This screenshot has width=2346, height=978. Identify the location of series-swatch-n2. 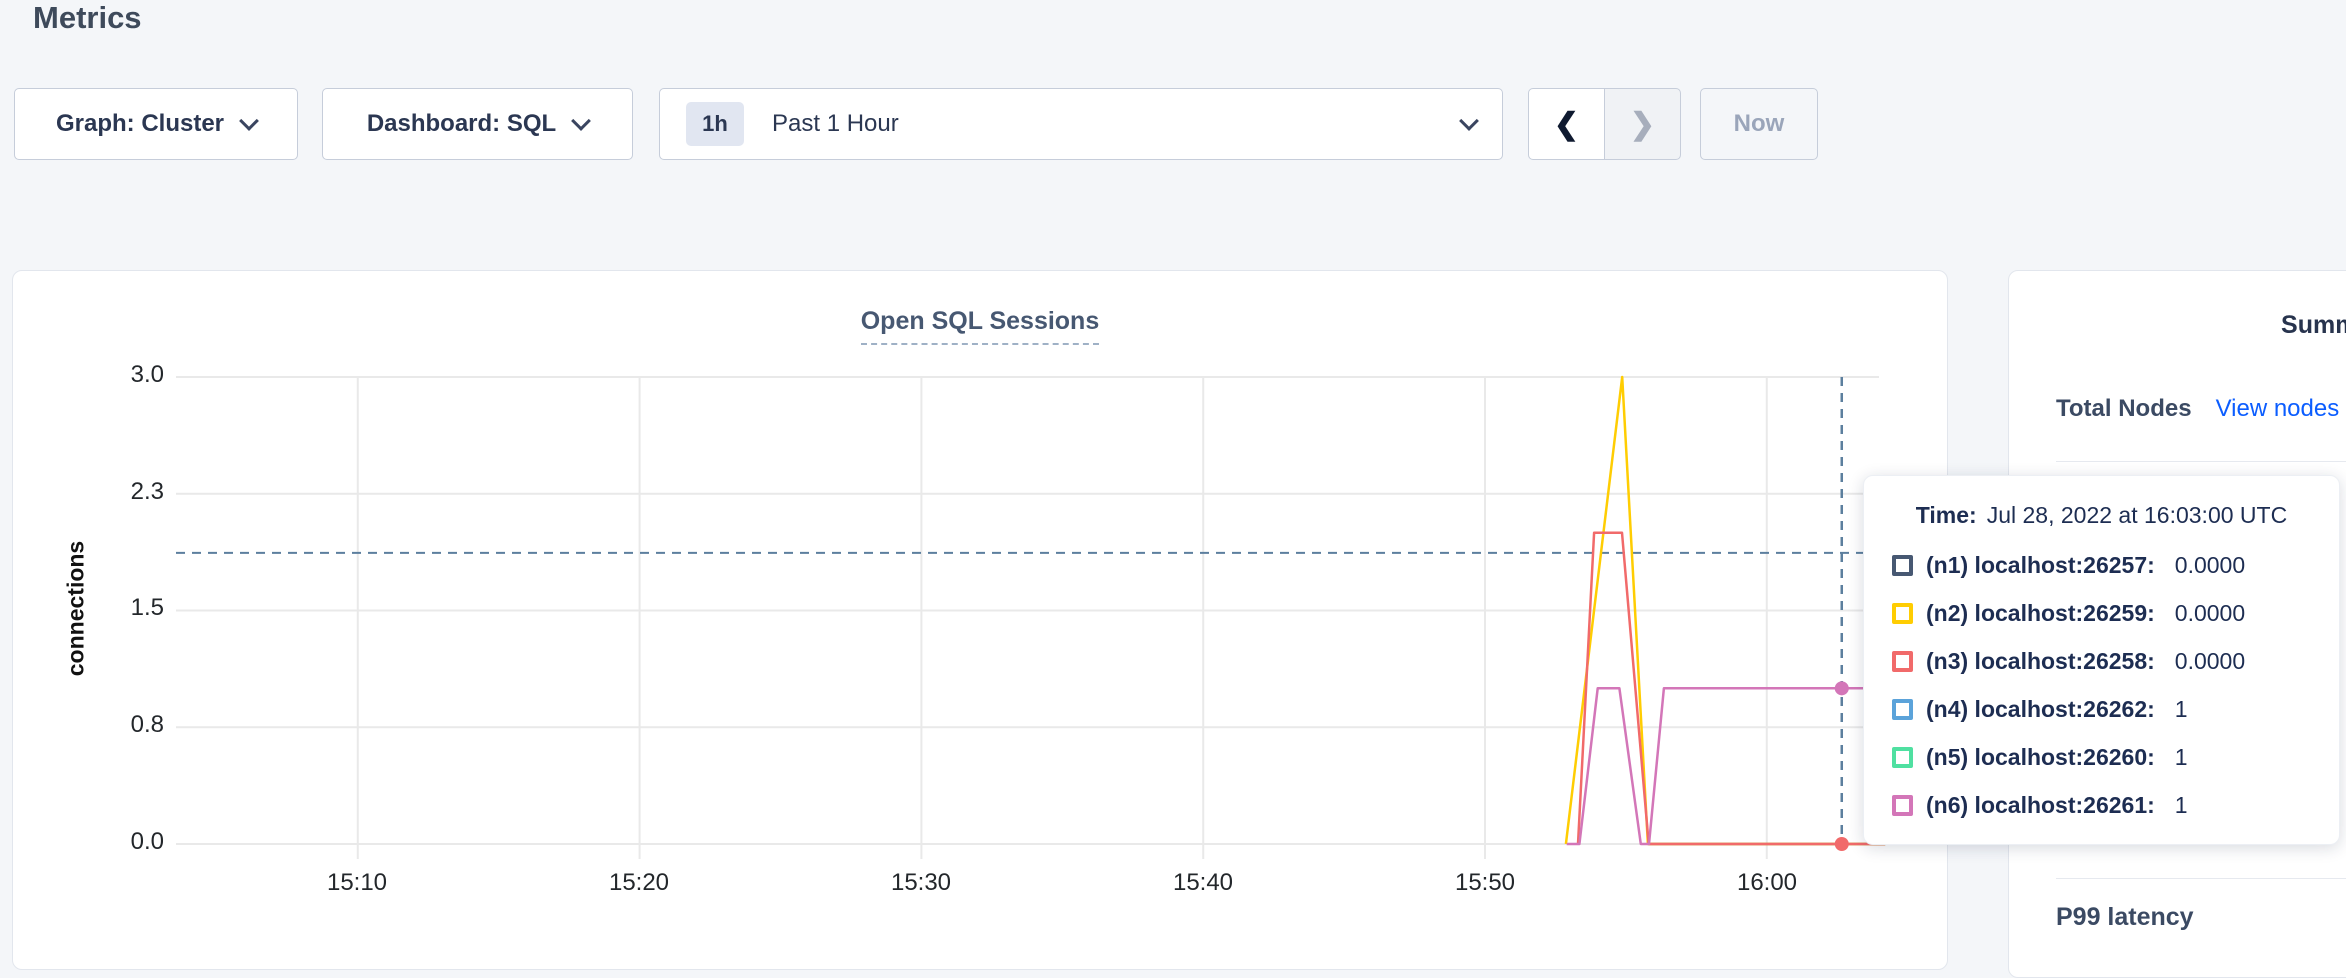
(1902, 613).